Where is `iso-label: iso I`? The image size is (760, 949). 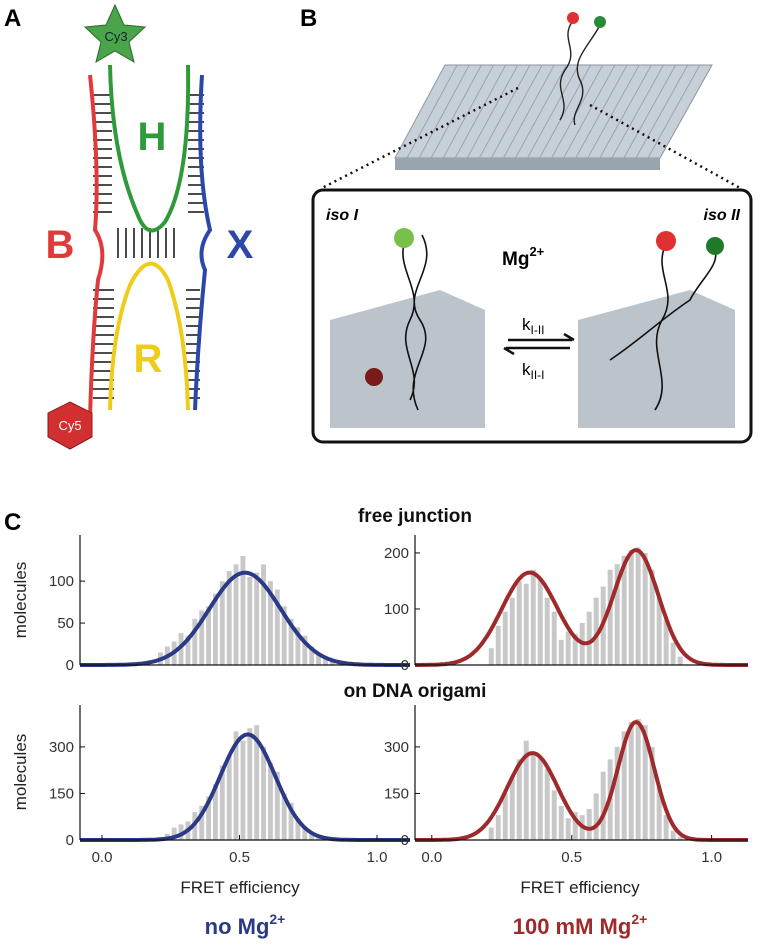 iso-label: iso I is located at coordinates (342, 215).